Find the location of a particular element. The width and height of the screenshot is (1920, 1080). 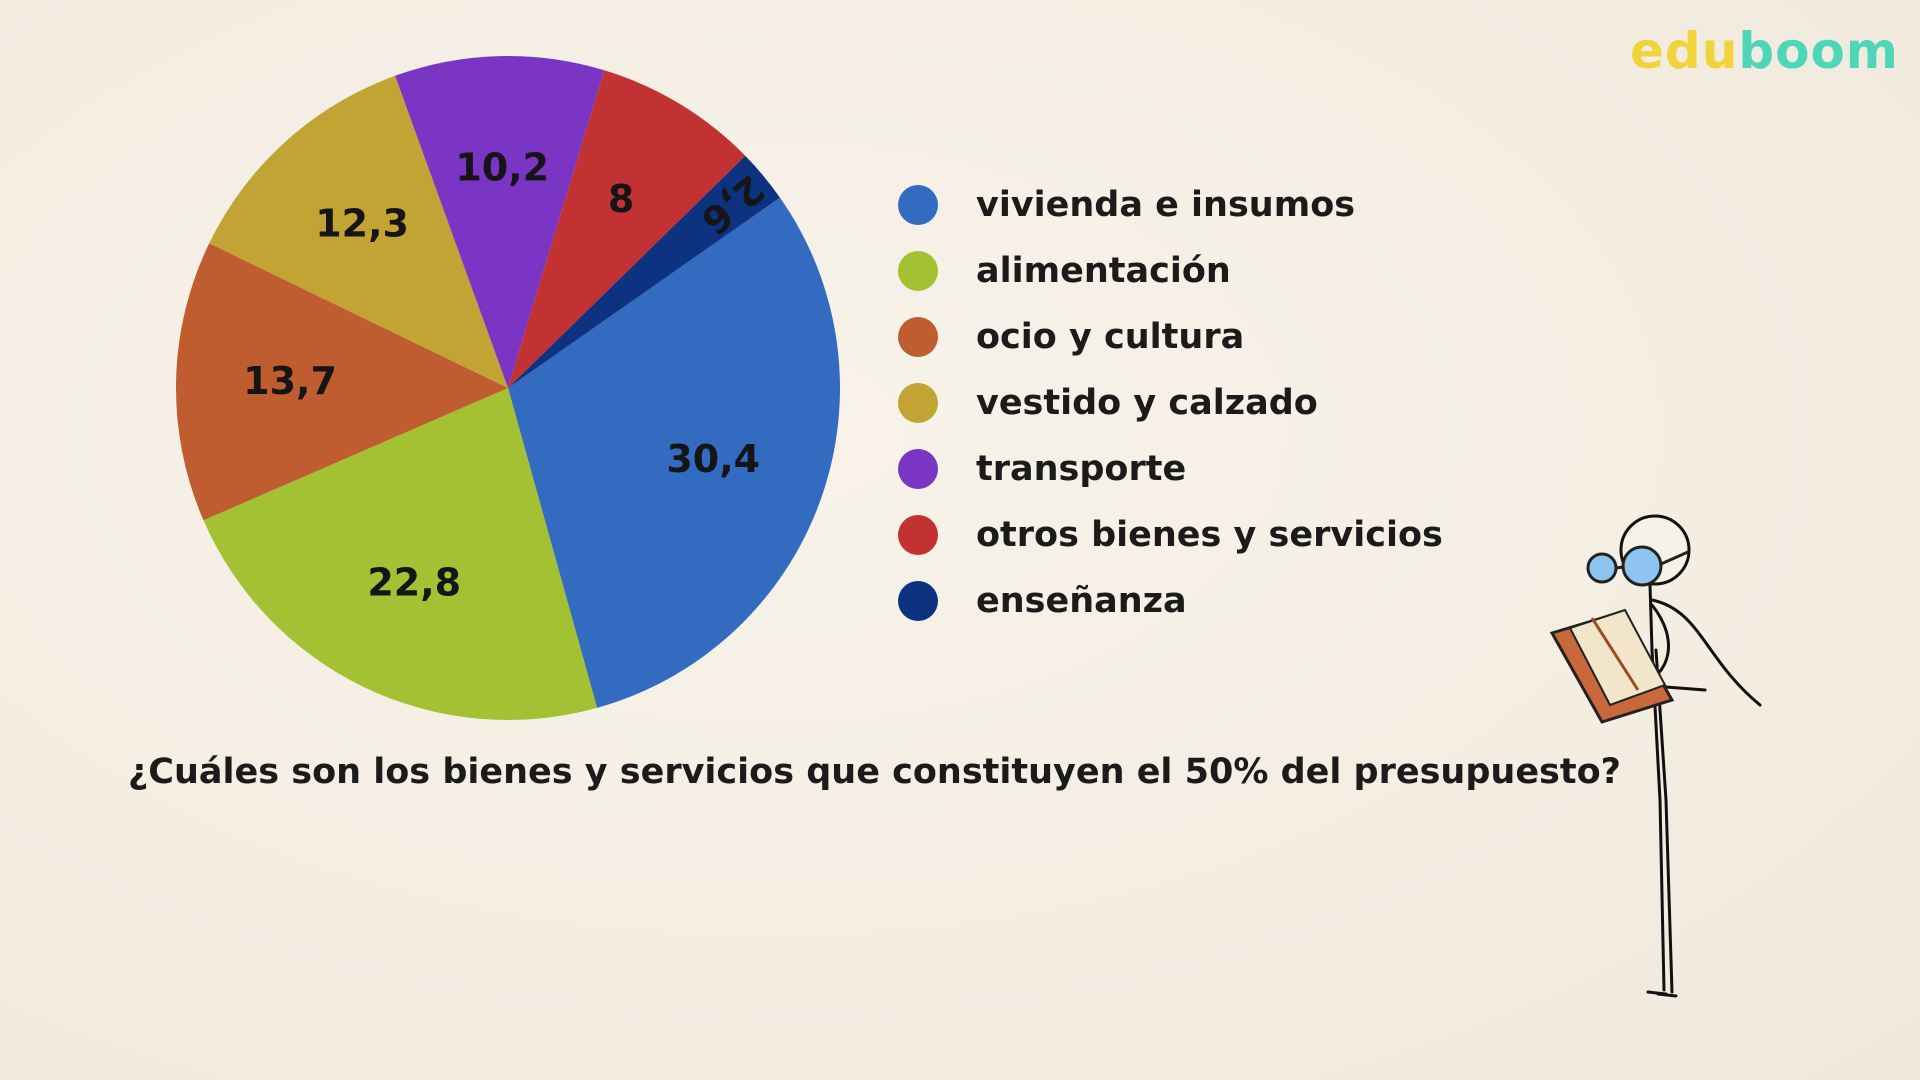

legend-label: ocio y cultura is located at coordinates (1110, 337).